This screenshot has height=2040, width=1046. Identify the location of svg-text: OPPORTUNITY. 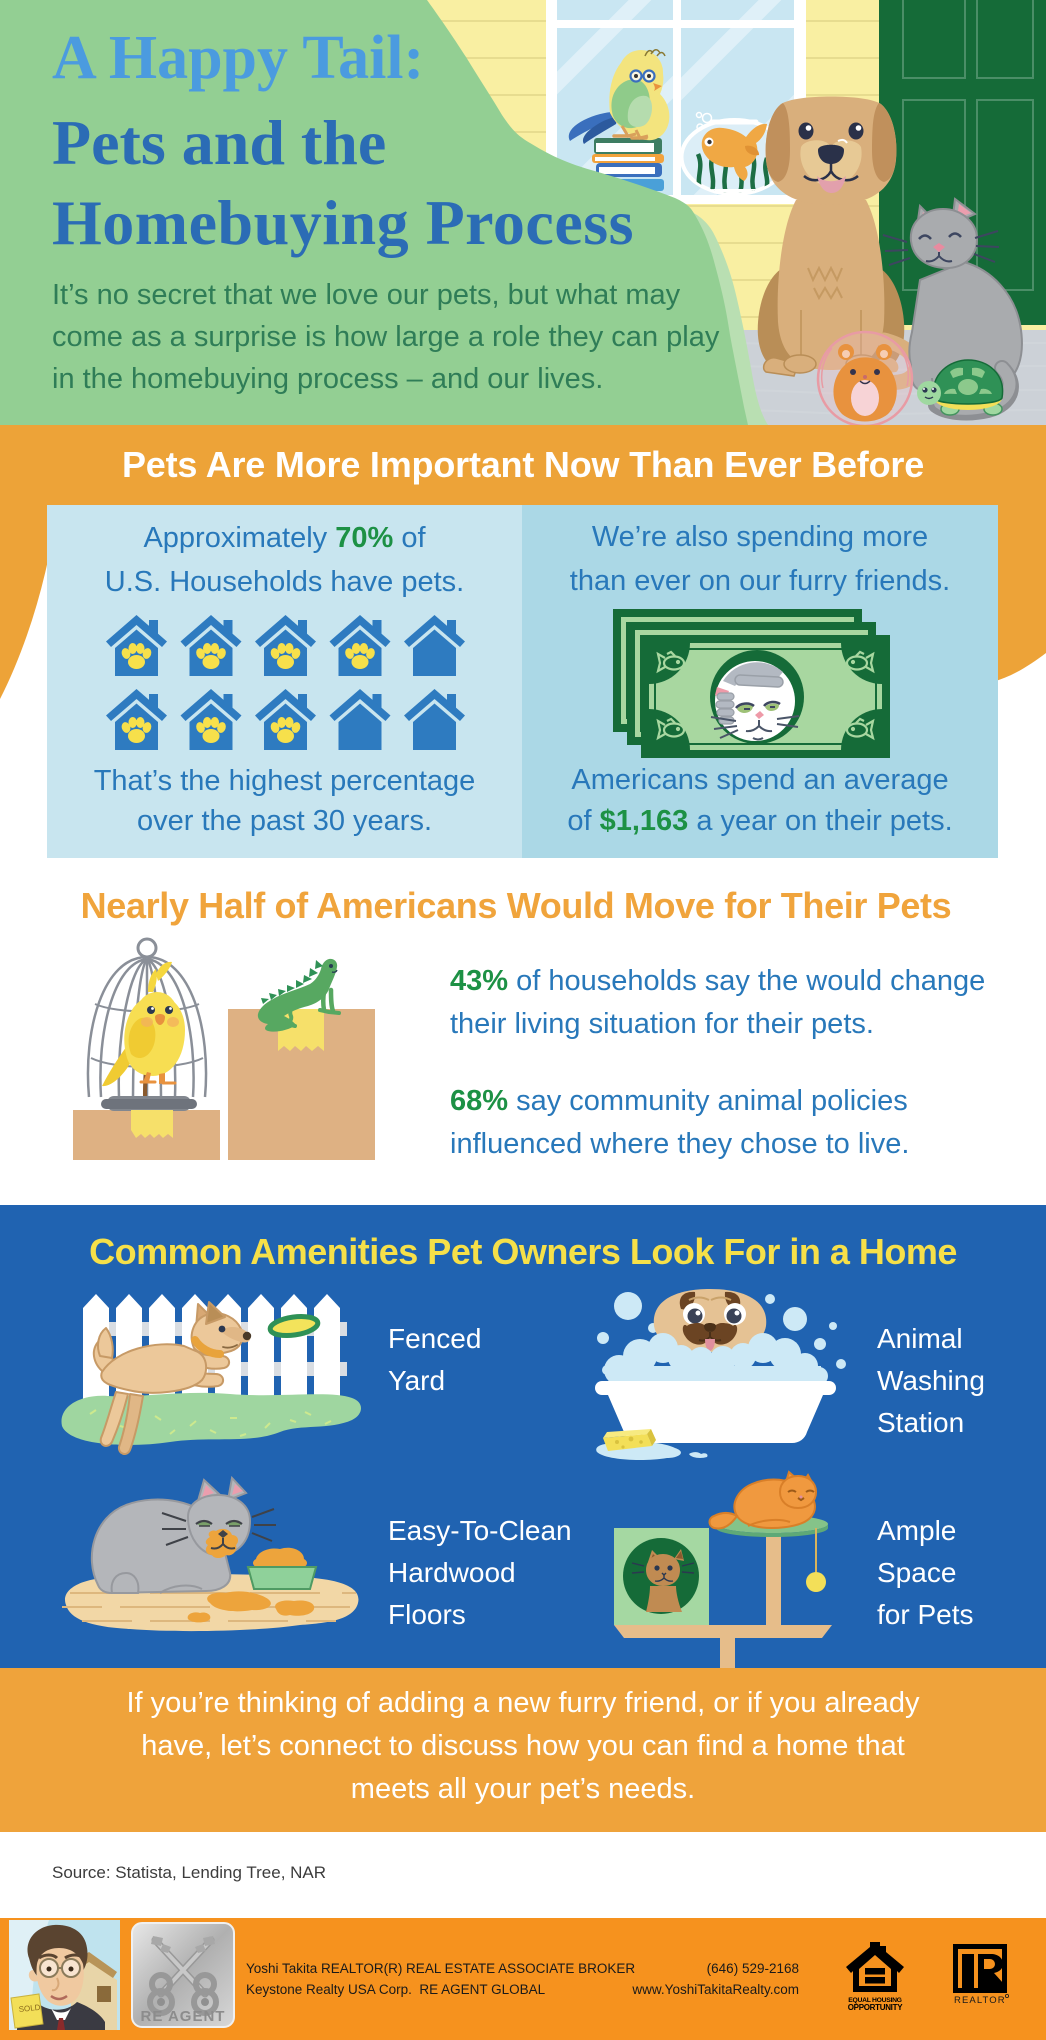
(875, 2007).